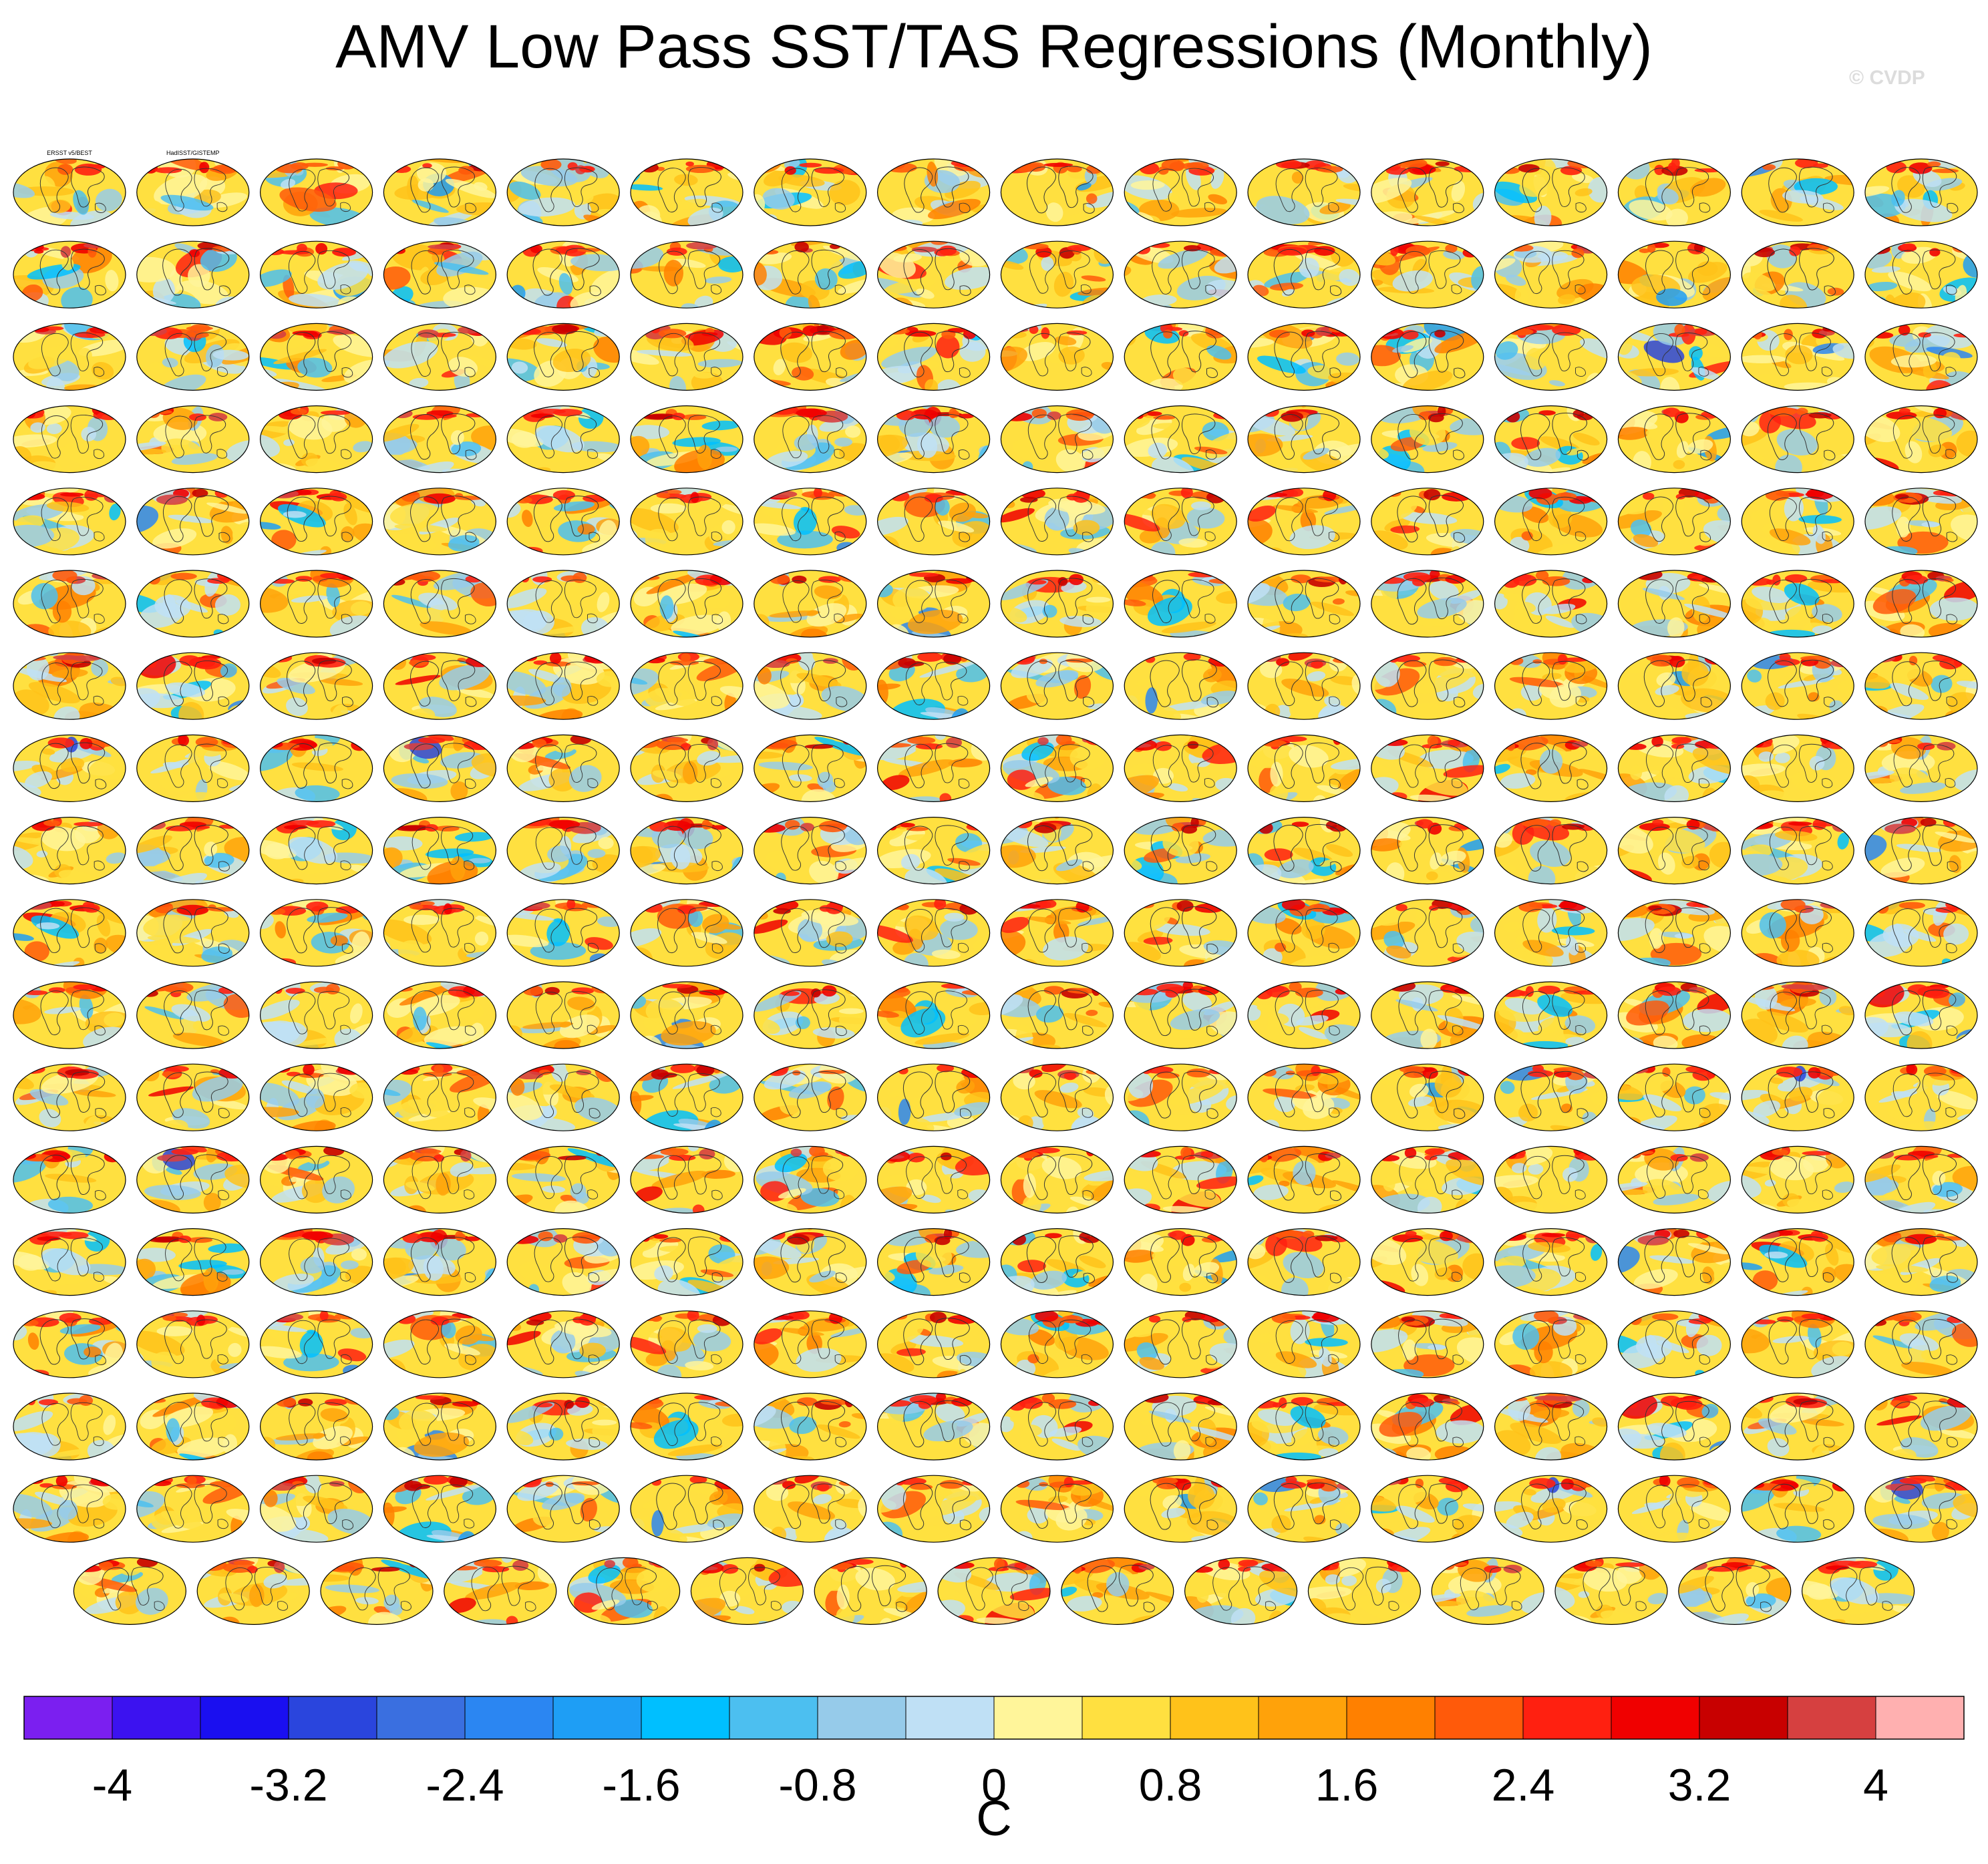  What do you see at coordinates (288, 1785) in the screenshot?
I see `colorbar-tick-label: -3.2` at bounding box center [288, 1785].